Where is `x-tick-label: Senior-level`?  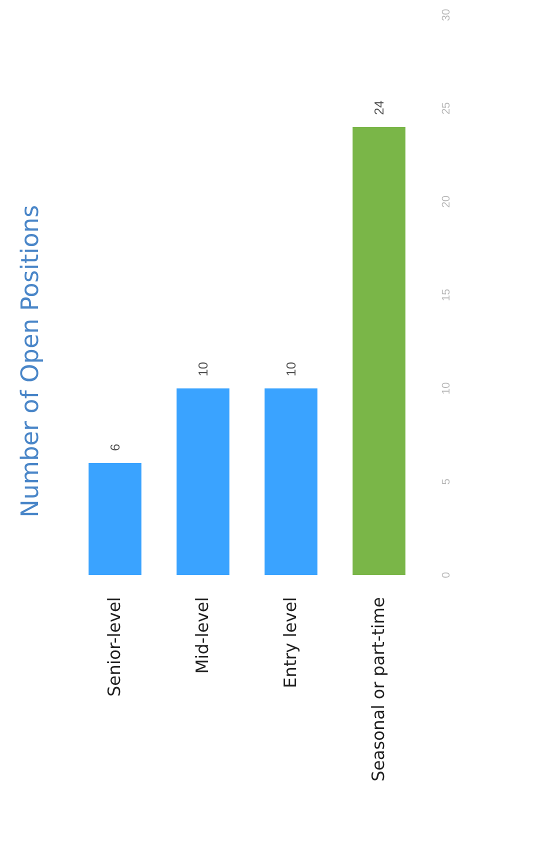 x-tick-label: Senior-level is located at coordinates (115, 647).